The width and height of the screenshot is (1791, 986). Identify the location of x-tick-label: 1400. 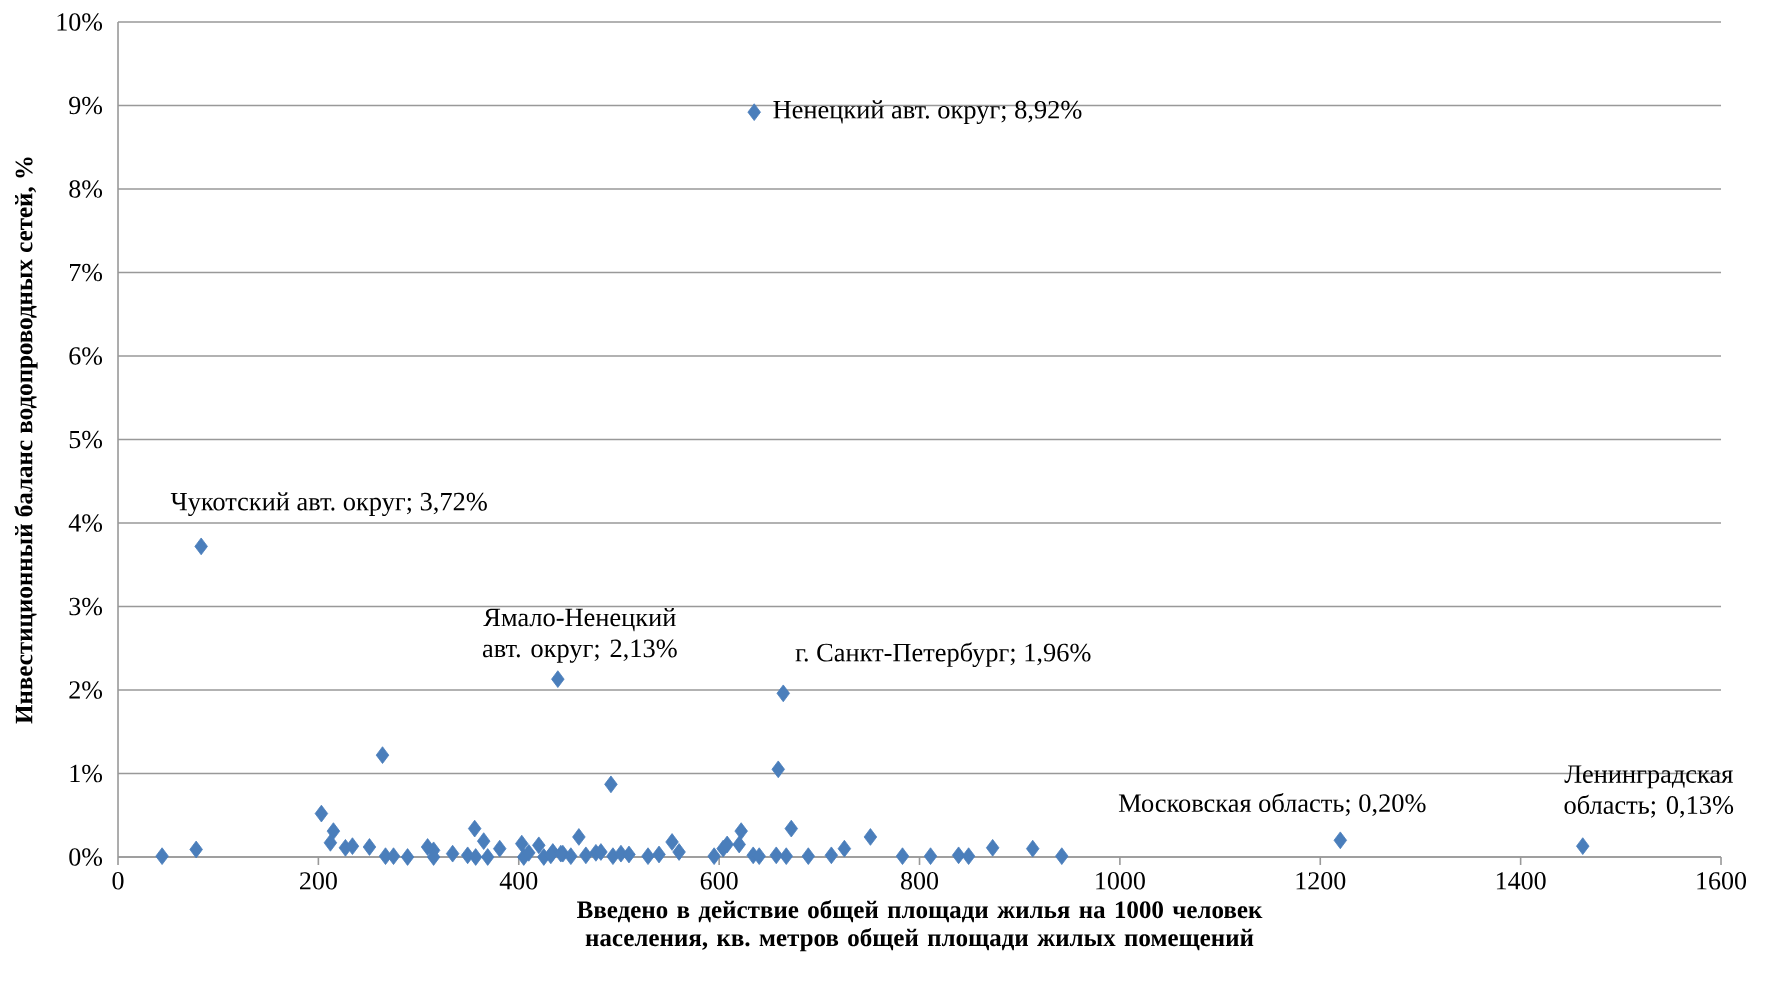
(1521, 881).